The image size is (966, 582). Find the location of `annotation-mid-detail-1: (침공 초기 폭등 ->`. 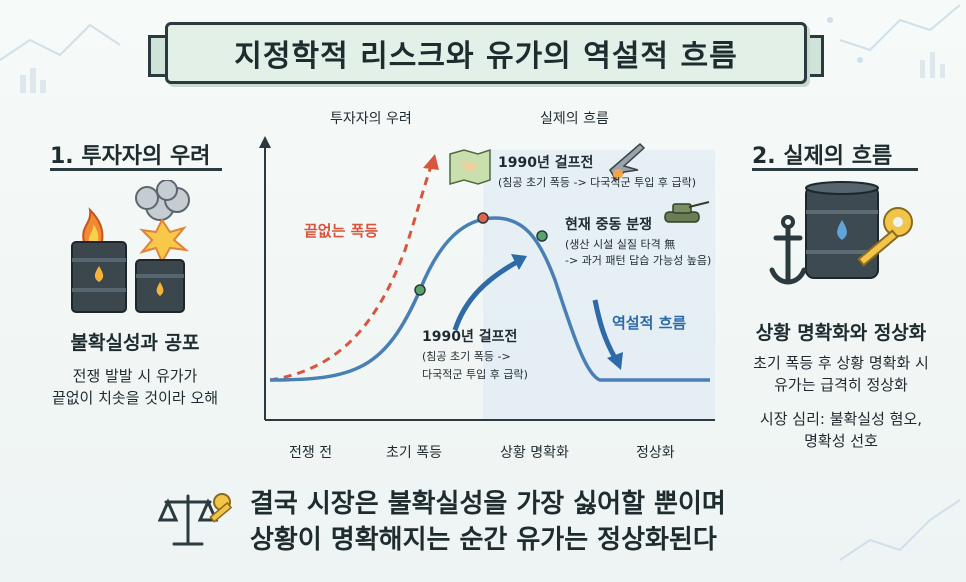

annotation-mid-detail-1: (침공 초기 폭등 -> is located at coordinates (466, 356).